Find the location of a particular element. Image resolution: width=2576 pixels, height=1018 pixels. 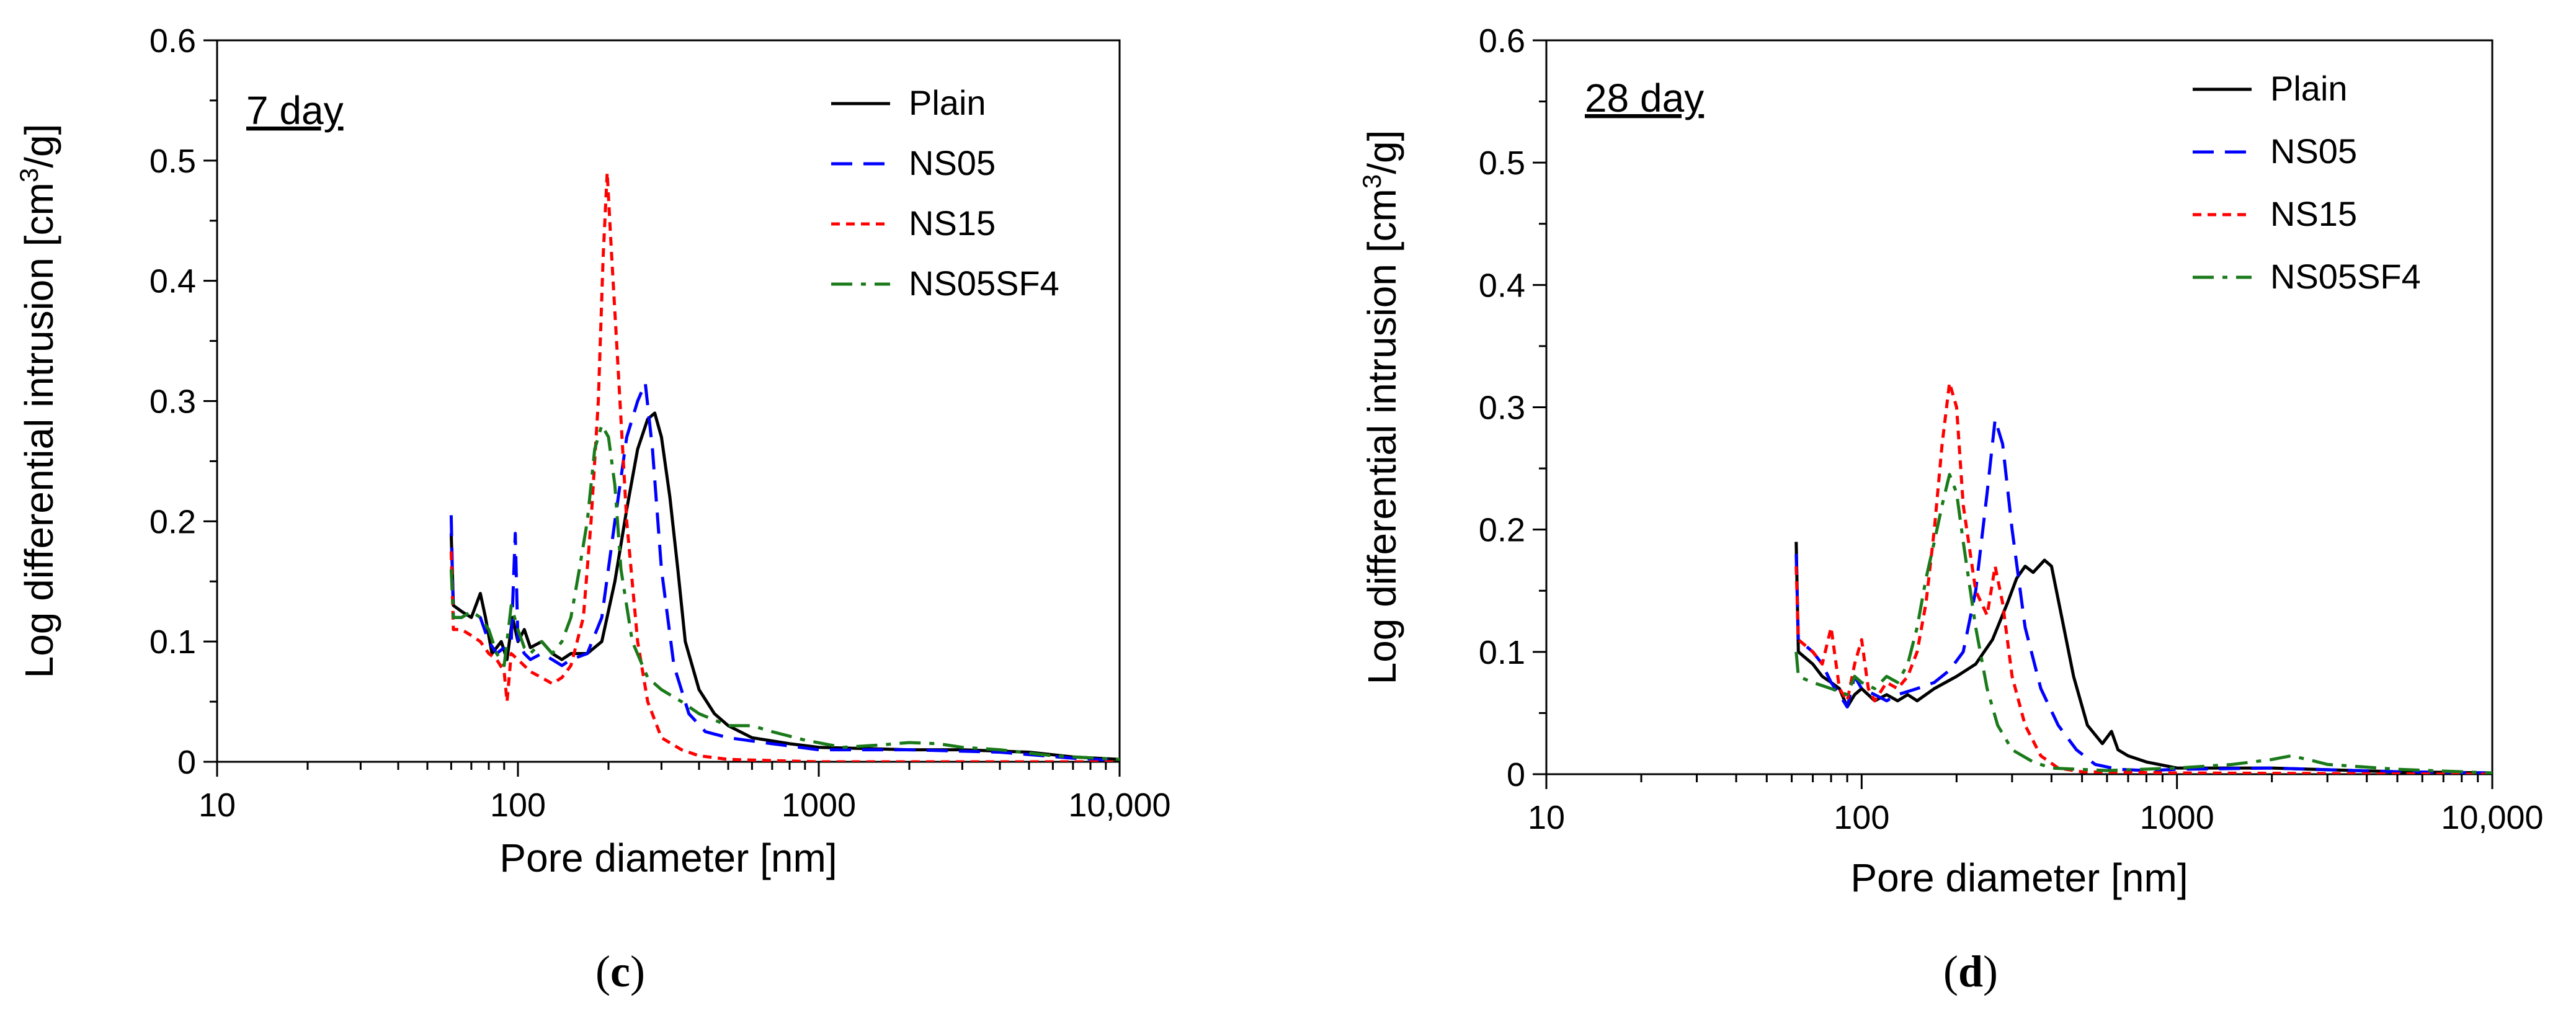

panel-caption: (c) is located at coordinates (620, 971).